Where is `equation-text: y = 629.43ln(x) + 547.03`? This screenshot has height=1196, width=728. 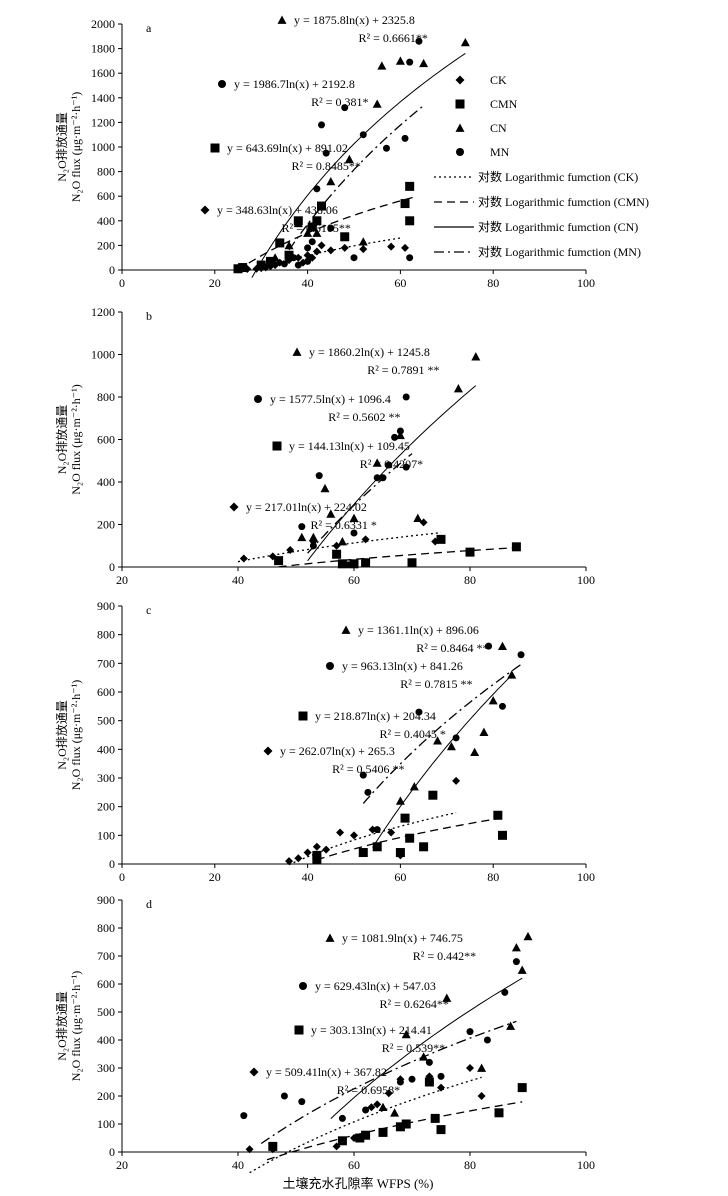 equation-text: y = 629.43ln(x) + 547.03 is located at coordinates (375, 986).